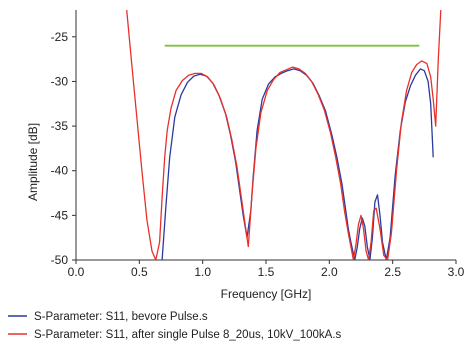 This screenshot has height=349, width=472. Describe the element at coordinates (60, 126) in the screenshot. I see `y-tick-label: -35` at that location.